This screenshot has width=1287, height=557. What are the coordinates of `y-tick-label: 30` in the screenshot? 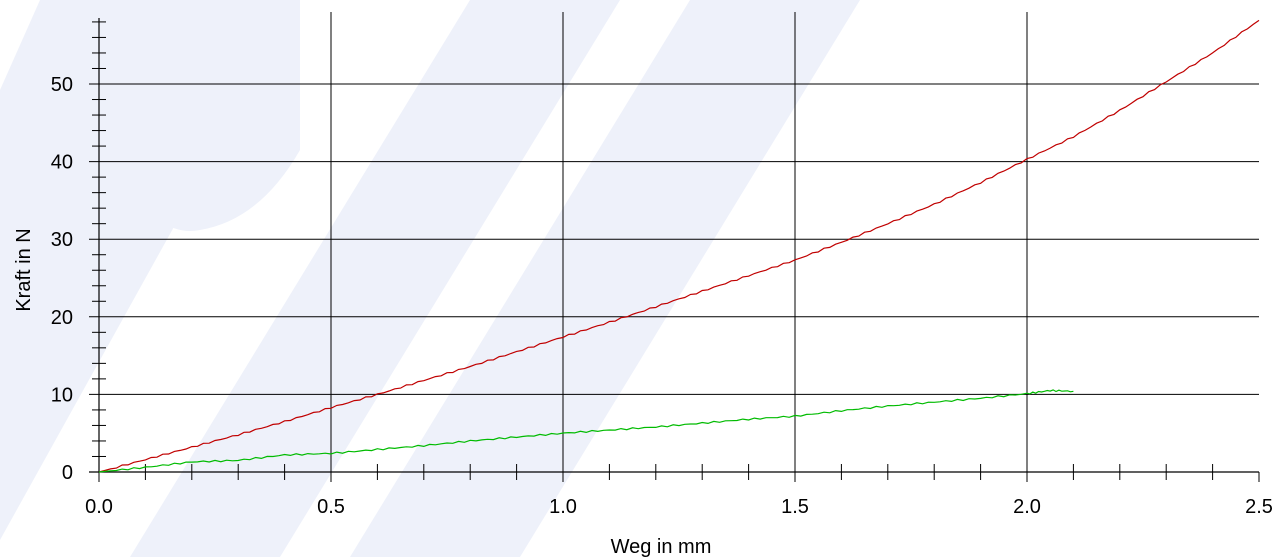 It's located at (62, 240).